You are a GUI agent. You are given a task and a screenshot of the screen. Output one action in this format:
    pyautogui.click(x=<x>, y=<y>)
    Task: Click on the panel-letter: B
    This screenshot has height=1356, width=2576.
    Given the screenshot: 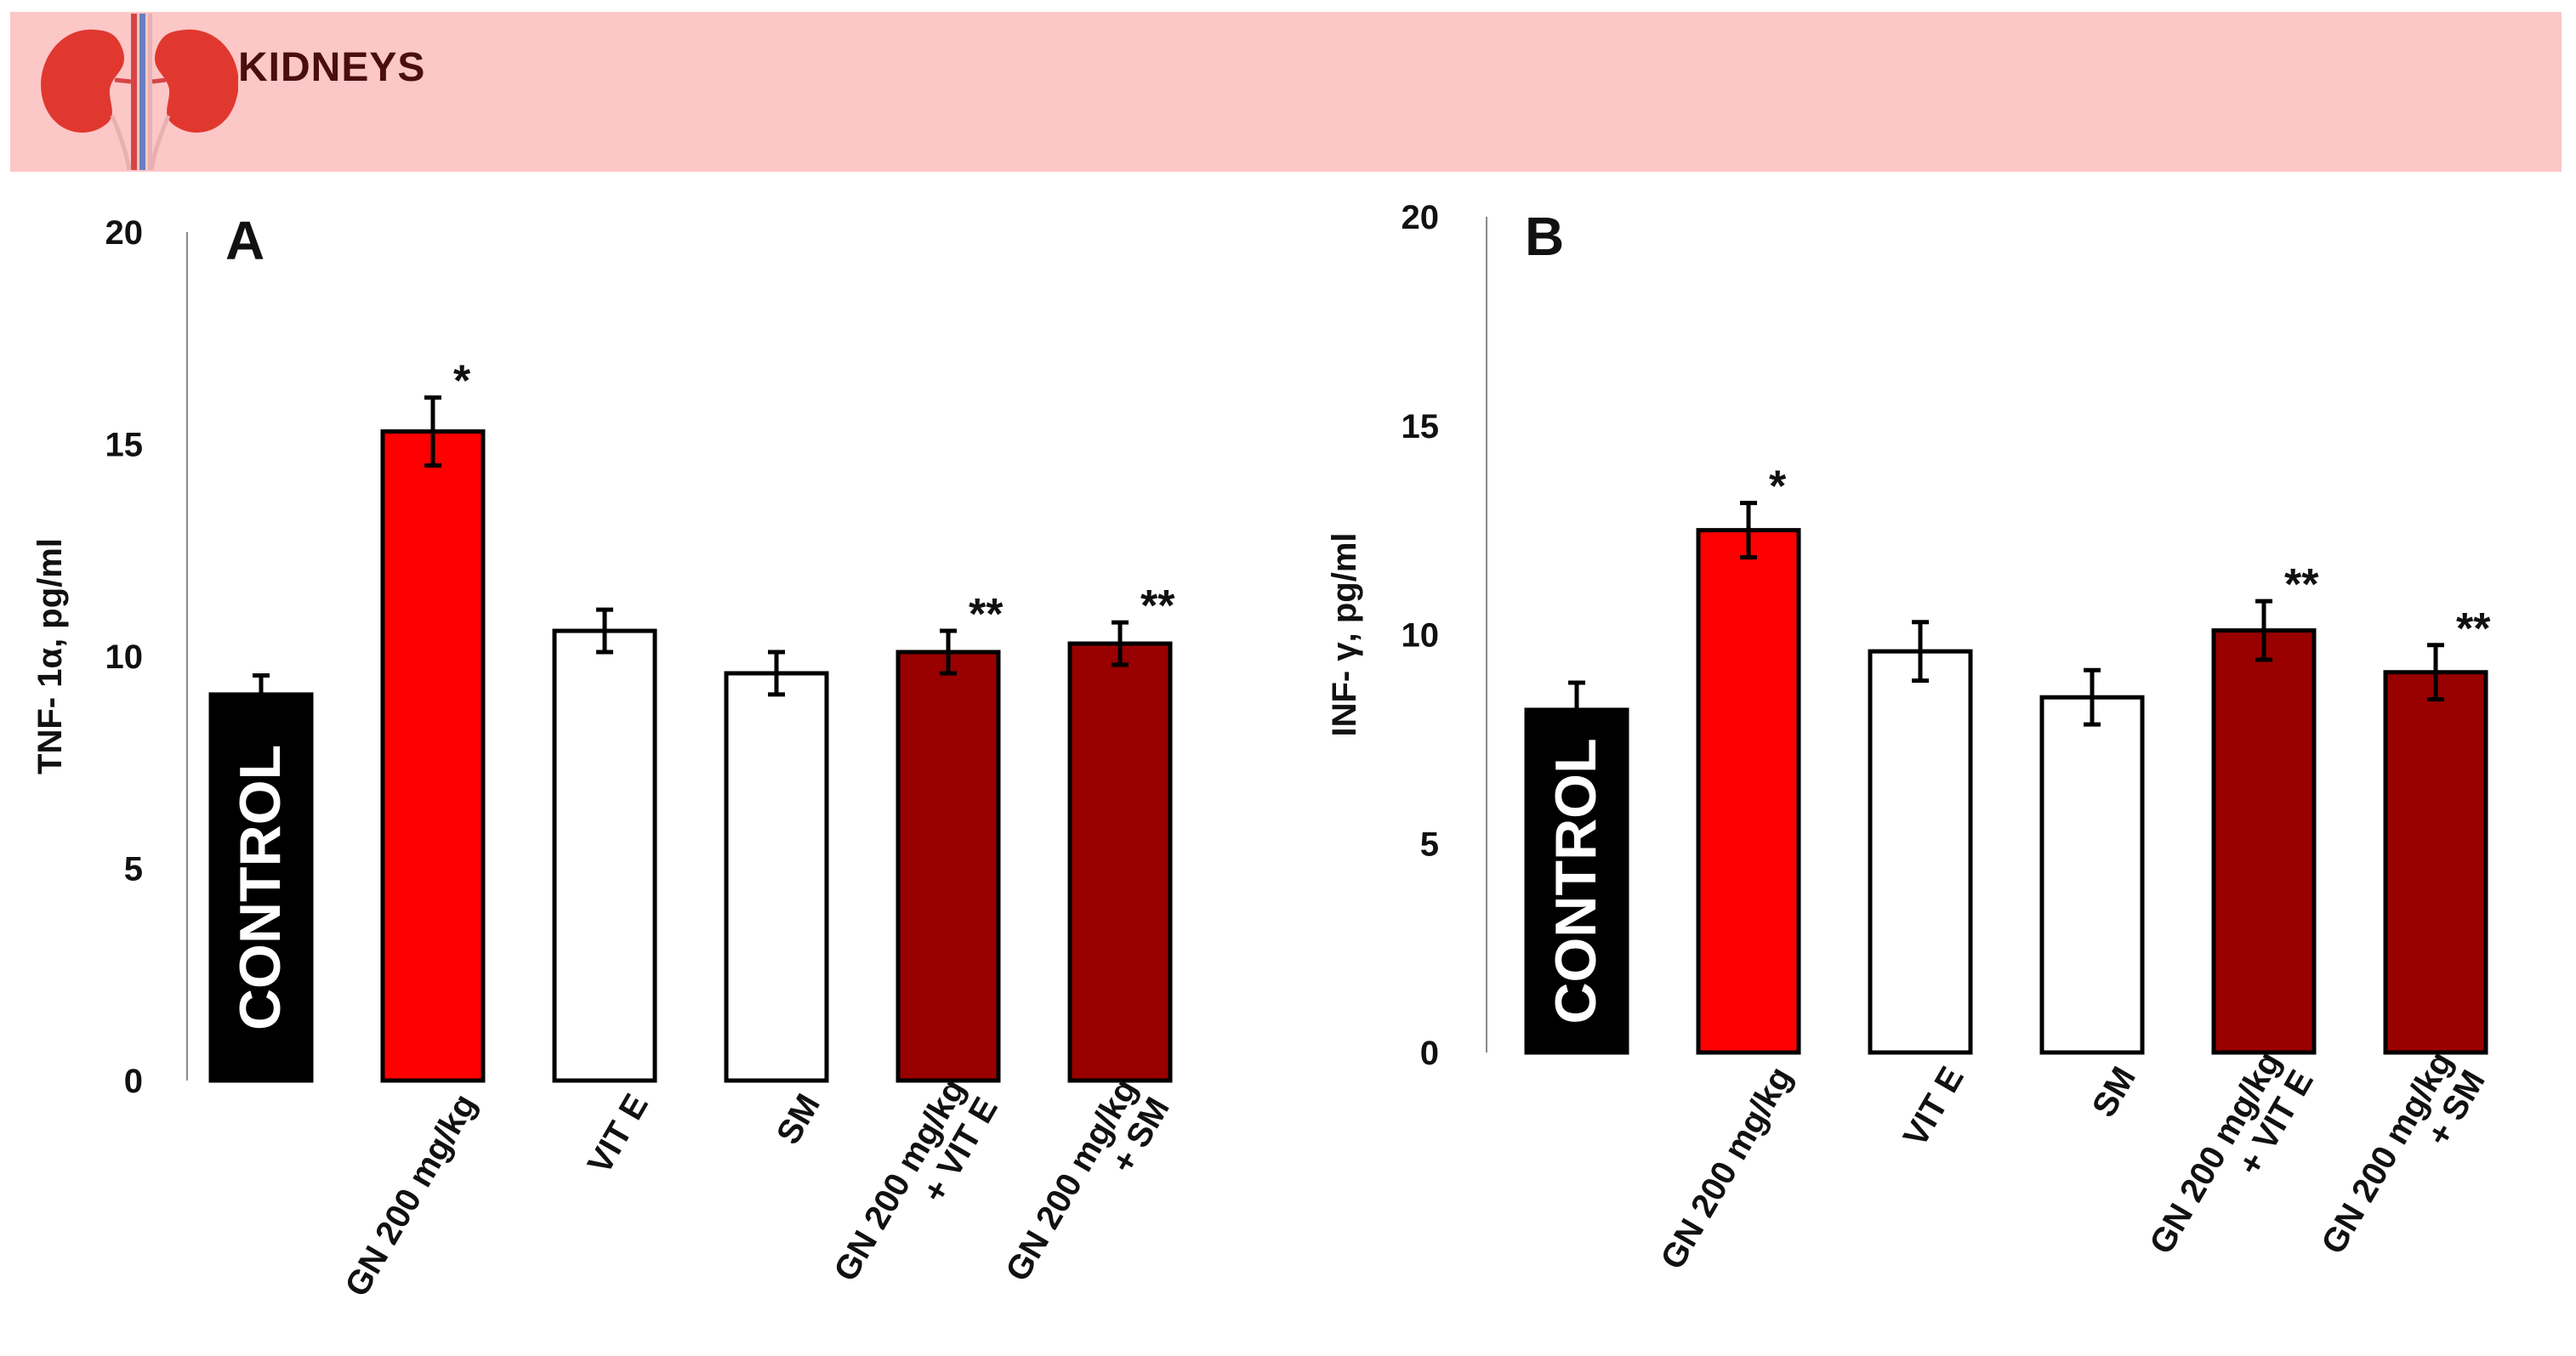 What is the action you would take?
    pyautogui.click(x=1544, y=236)
    